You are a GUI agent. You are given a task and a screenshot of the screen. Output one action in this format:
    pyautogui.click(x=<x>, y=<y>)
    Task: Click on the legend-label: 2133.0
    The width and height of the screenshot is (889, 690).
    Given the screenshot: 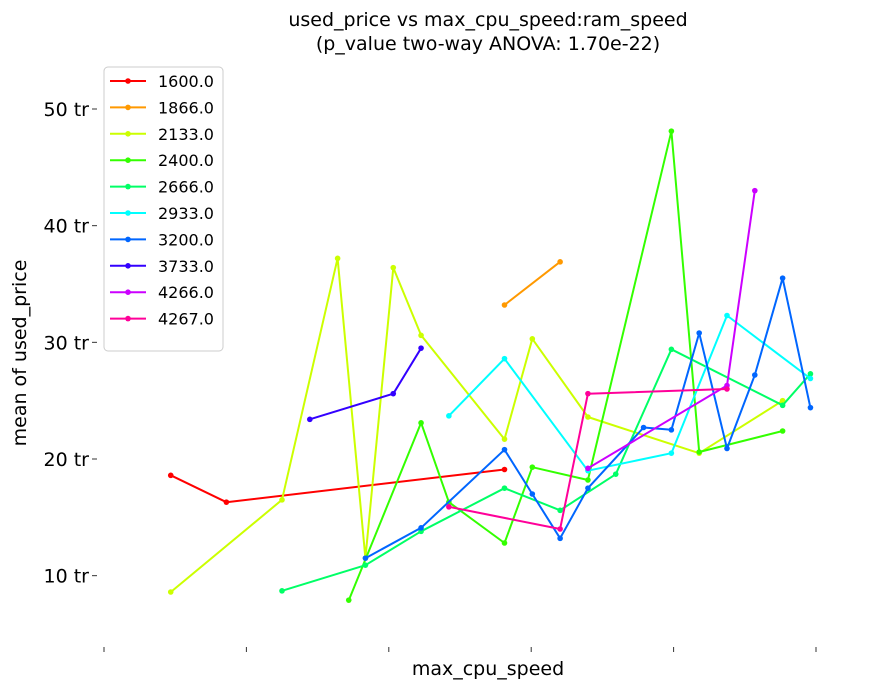 What is the action you would take?
    pyautogui.click(x=186, y=134)
    